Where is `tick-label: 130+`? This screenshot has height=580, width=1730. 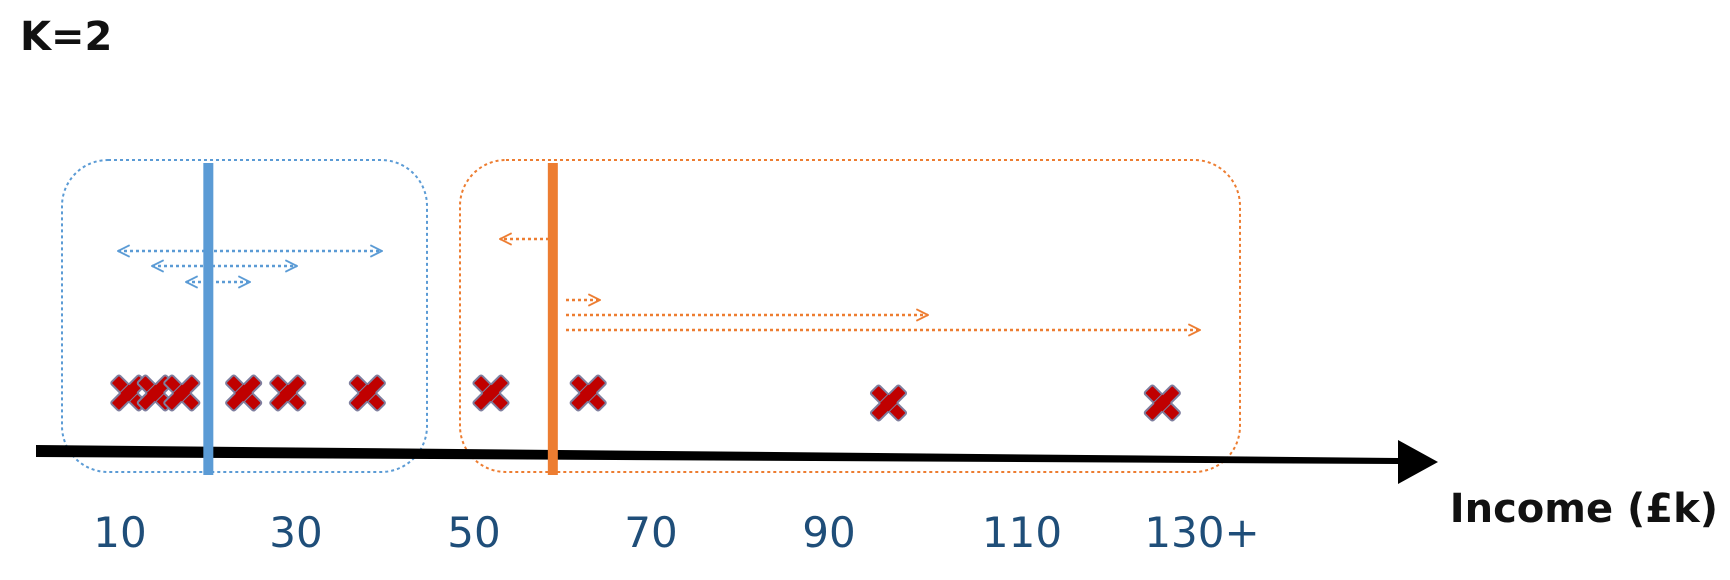
tick-label: 130+ is located at coordinates (1201, 532).